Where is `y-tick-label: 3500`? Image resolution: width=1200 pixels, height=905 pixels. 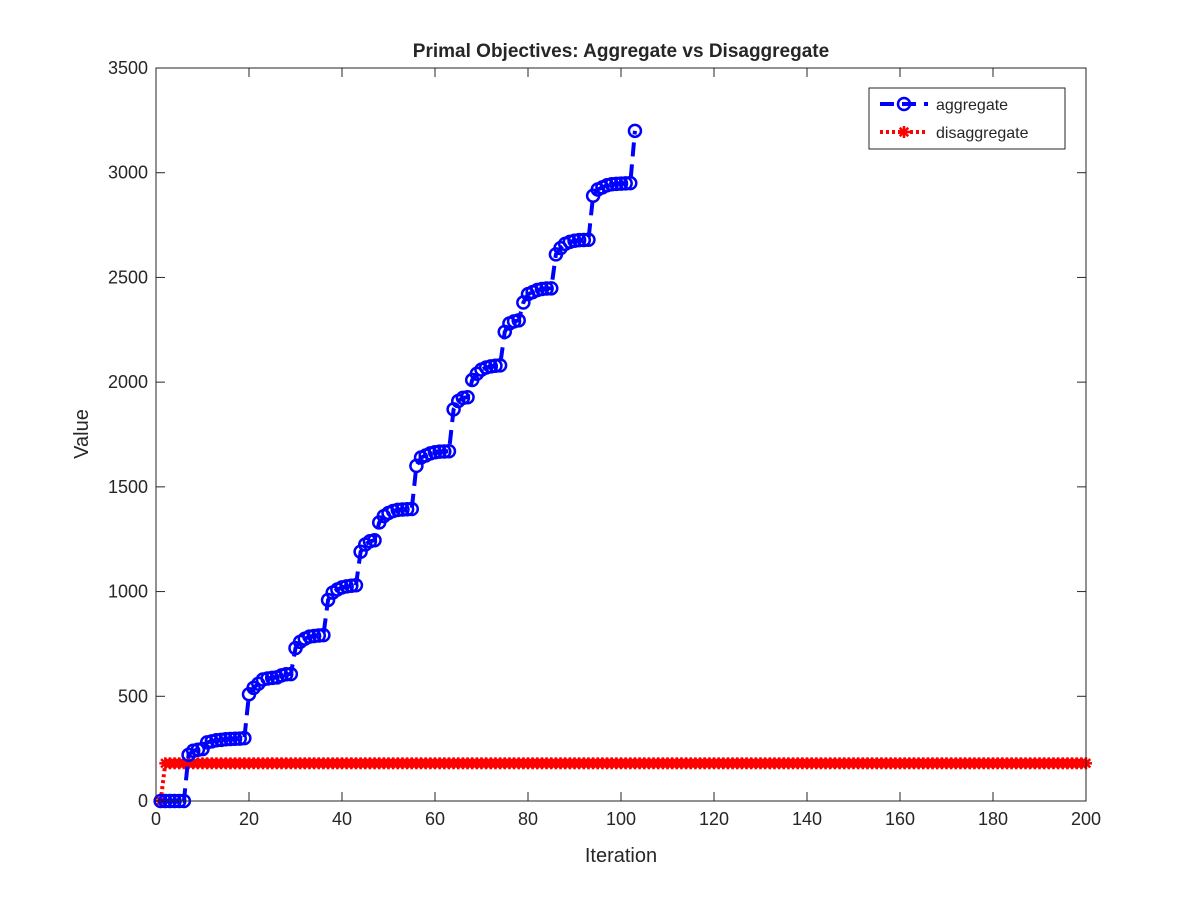 y-tick-label: 3500 is located at coordinates (128, 68).